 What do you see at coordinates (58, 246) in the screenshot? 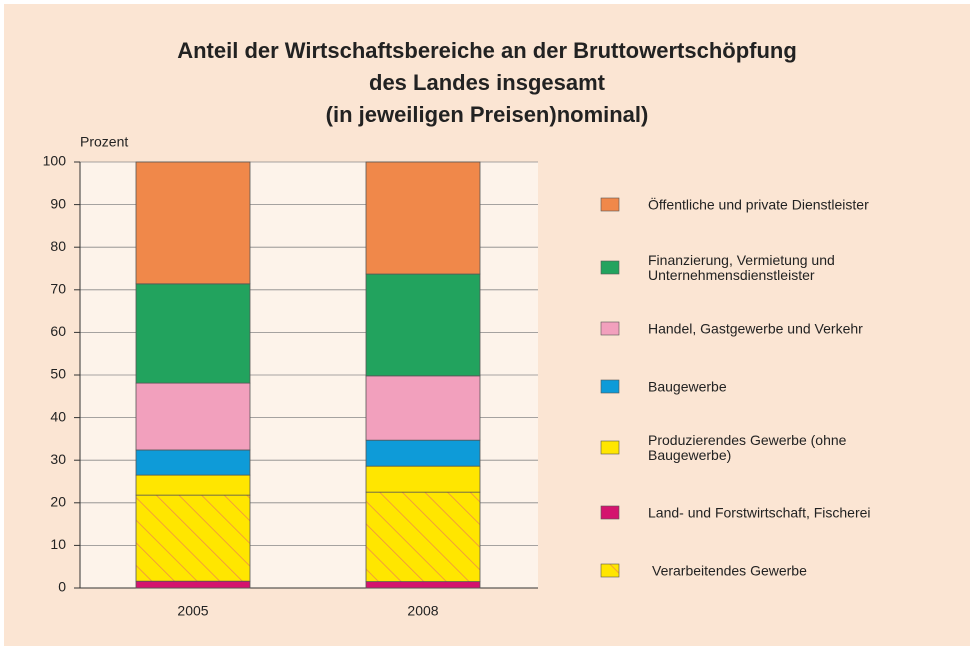
I see `y-tick-label: 80` at bounding box center [58, 246].